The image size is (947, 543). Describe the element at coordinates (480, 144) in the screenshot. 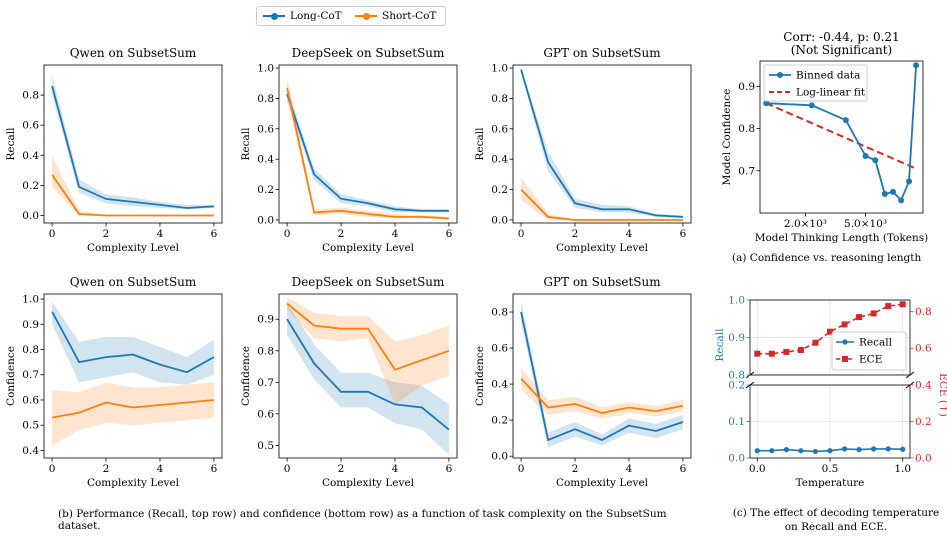

I see `y-axis-label: Recall` at that location.